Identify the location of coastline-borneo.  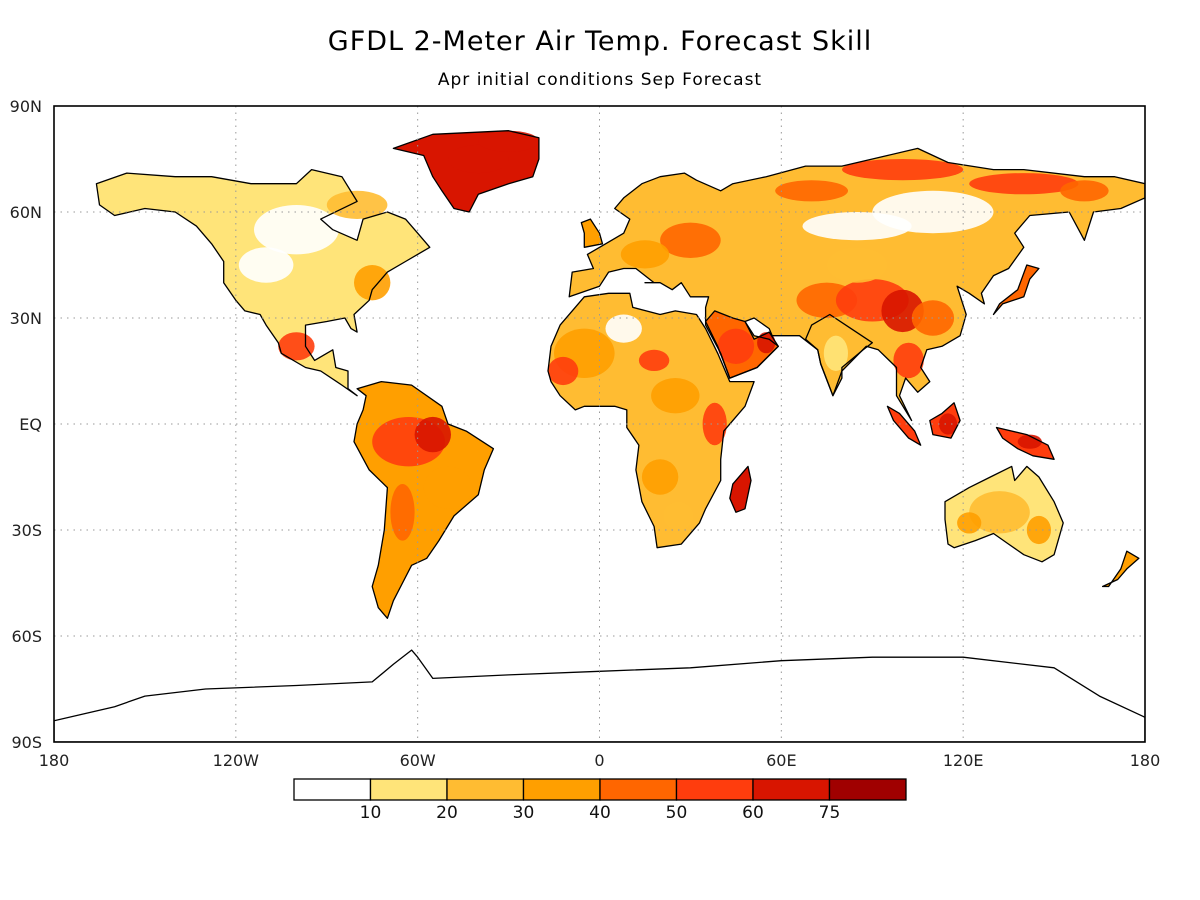
(945, 420).